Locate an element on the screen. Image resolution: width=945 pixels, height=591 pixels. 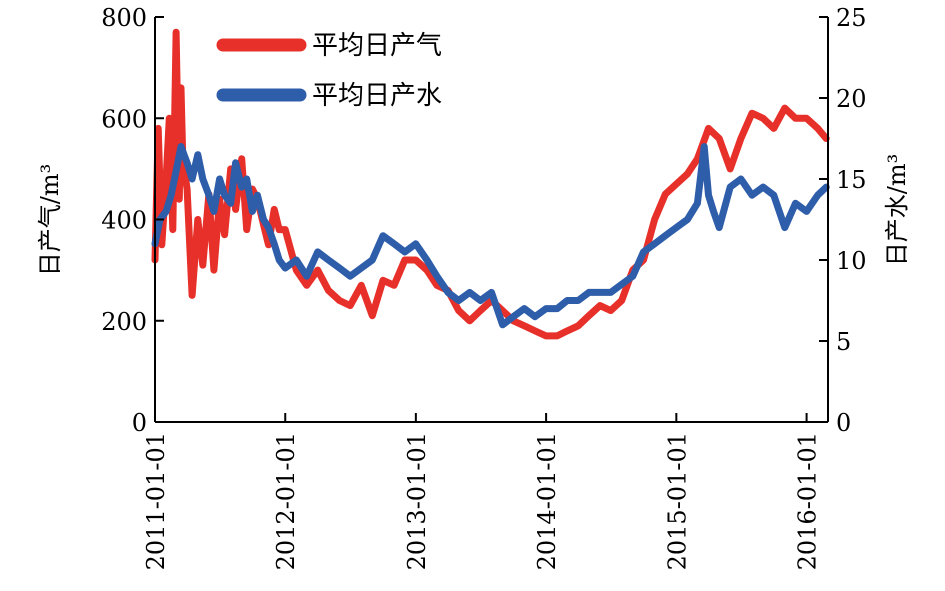
left-tick-label: 600 is located at coordinates (124, 119).